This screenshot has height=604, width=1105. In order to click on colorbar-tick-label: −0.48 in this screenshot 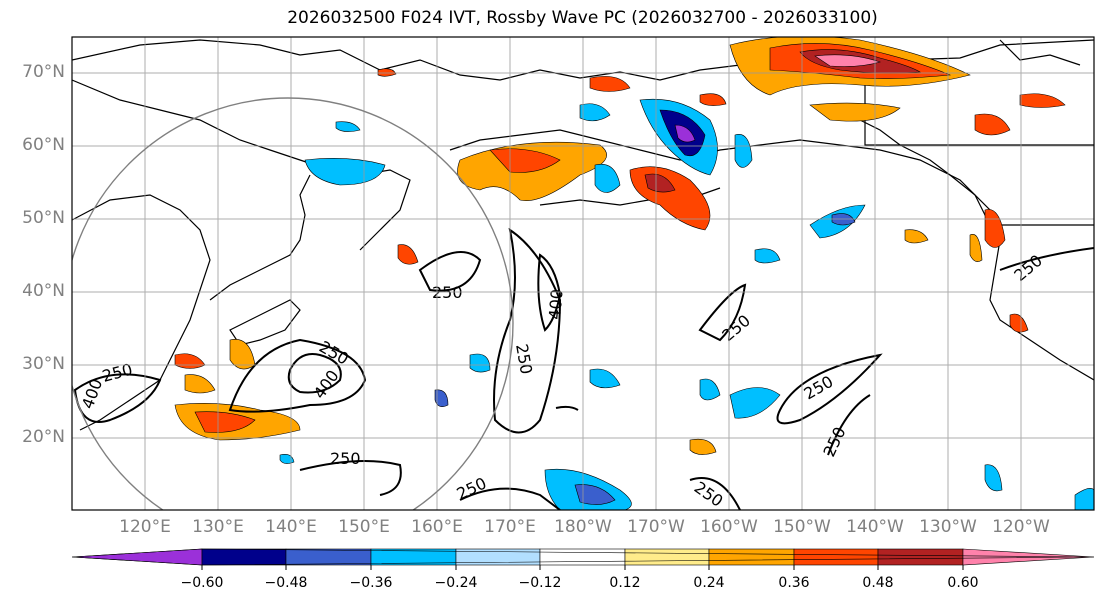, I will do `click(286, 583)`.